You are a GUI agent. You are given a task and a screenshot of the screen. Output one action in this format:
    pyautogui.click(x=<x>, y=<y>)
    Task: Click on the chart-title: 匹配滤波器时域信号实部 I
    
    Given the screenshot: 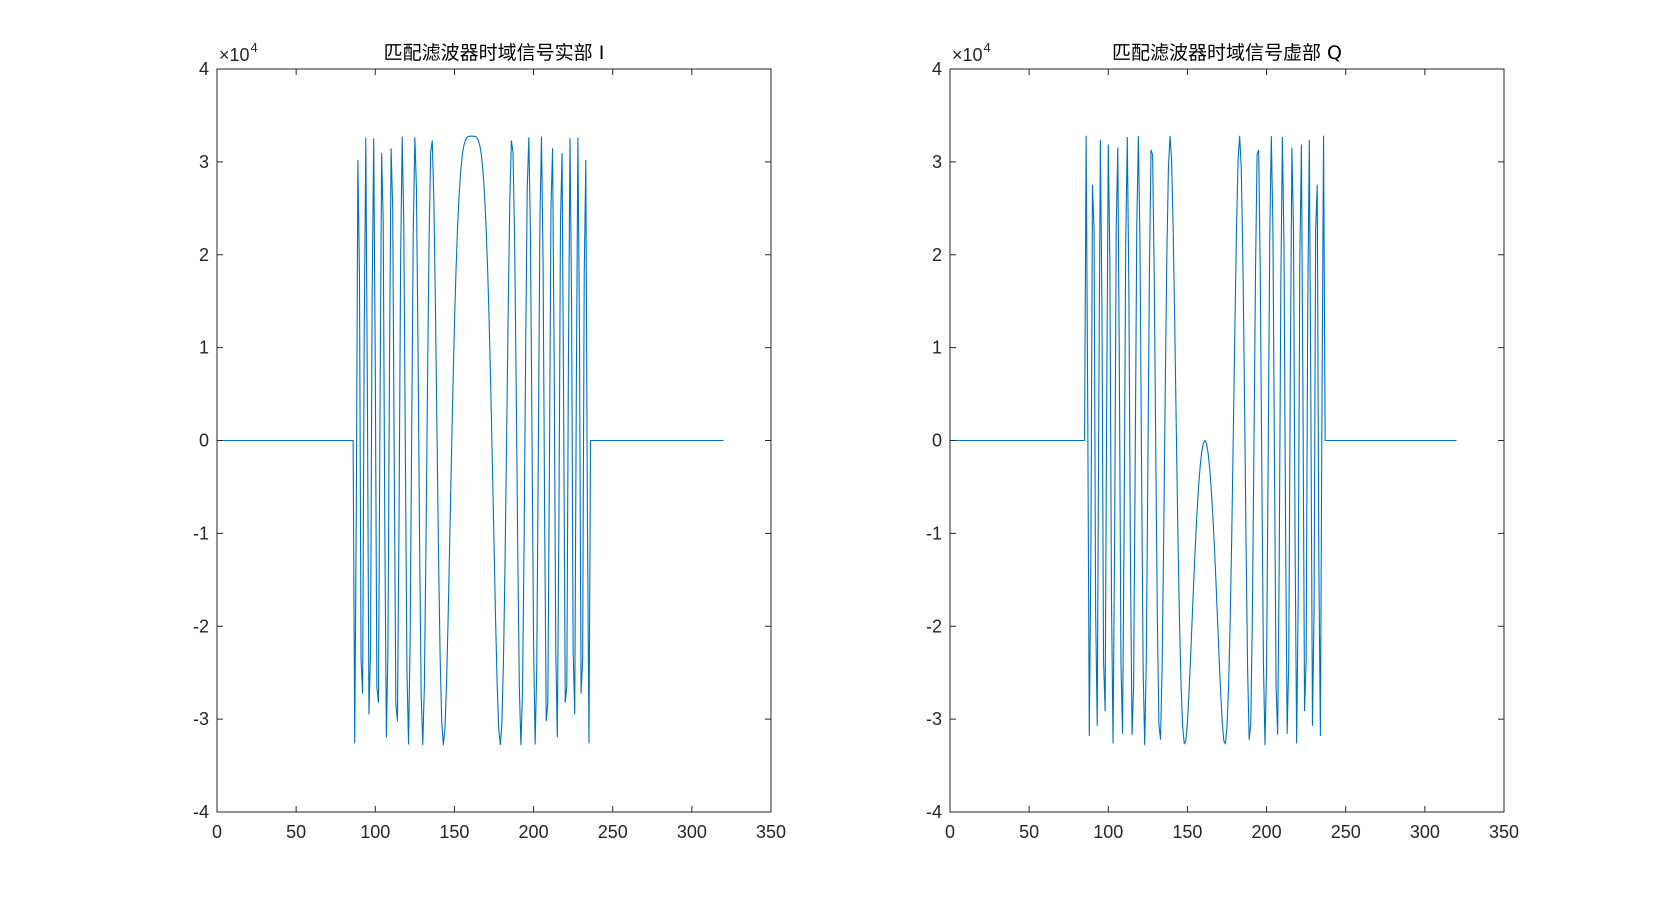 What is the action you would take?
    pyautogui.click(x=494, y=53)
    